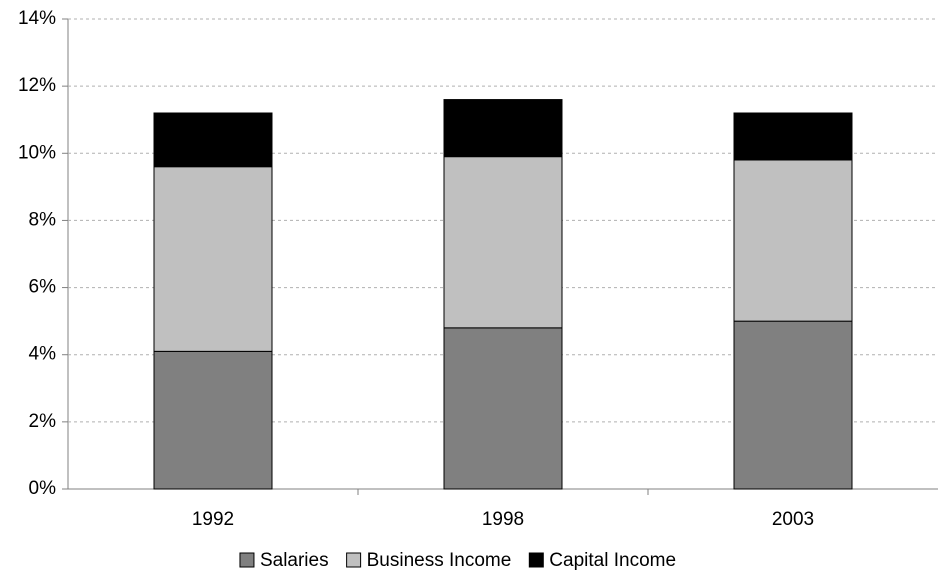 Image resolution: width=938 pixels, height=574 pixels. I want to click on legend-label: Salaries, so click(294, 560).